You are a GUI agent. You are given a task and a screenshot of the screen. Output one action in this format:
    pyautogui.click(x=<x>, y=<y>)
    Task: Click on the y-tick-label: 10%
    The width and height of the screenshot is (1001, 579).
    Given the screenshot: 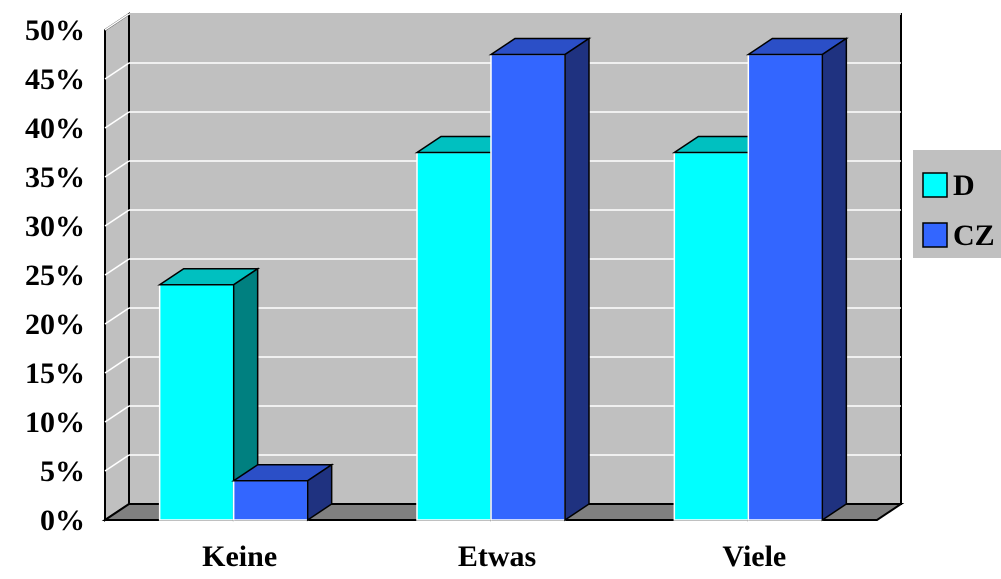 What is the action you would take?
    pyautogui.click(x=55, y=422)
    